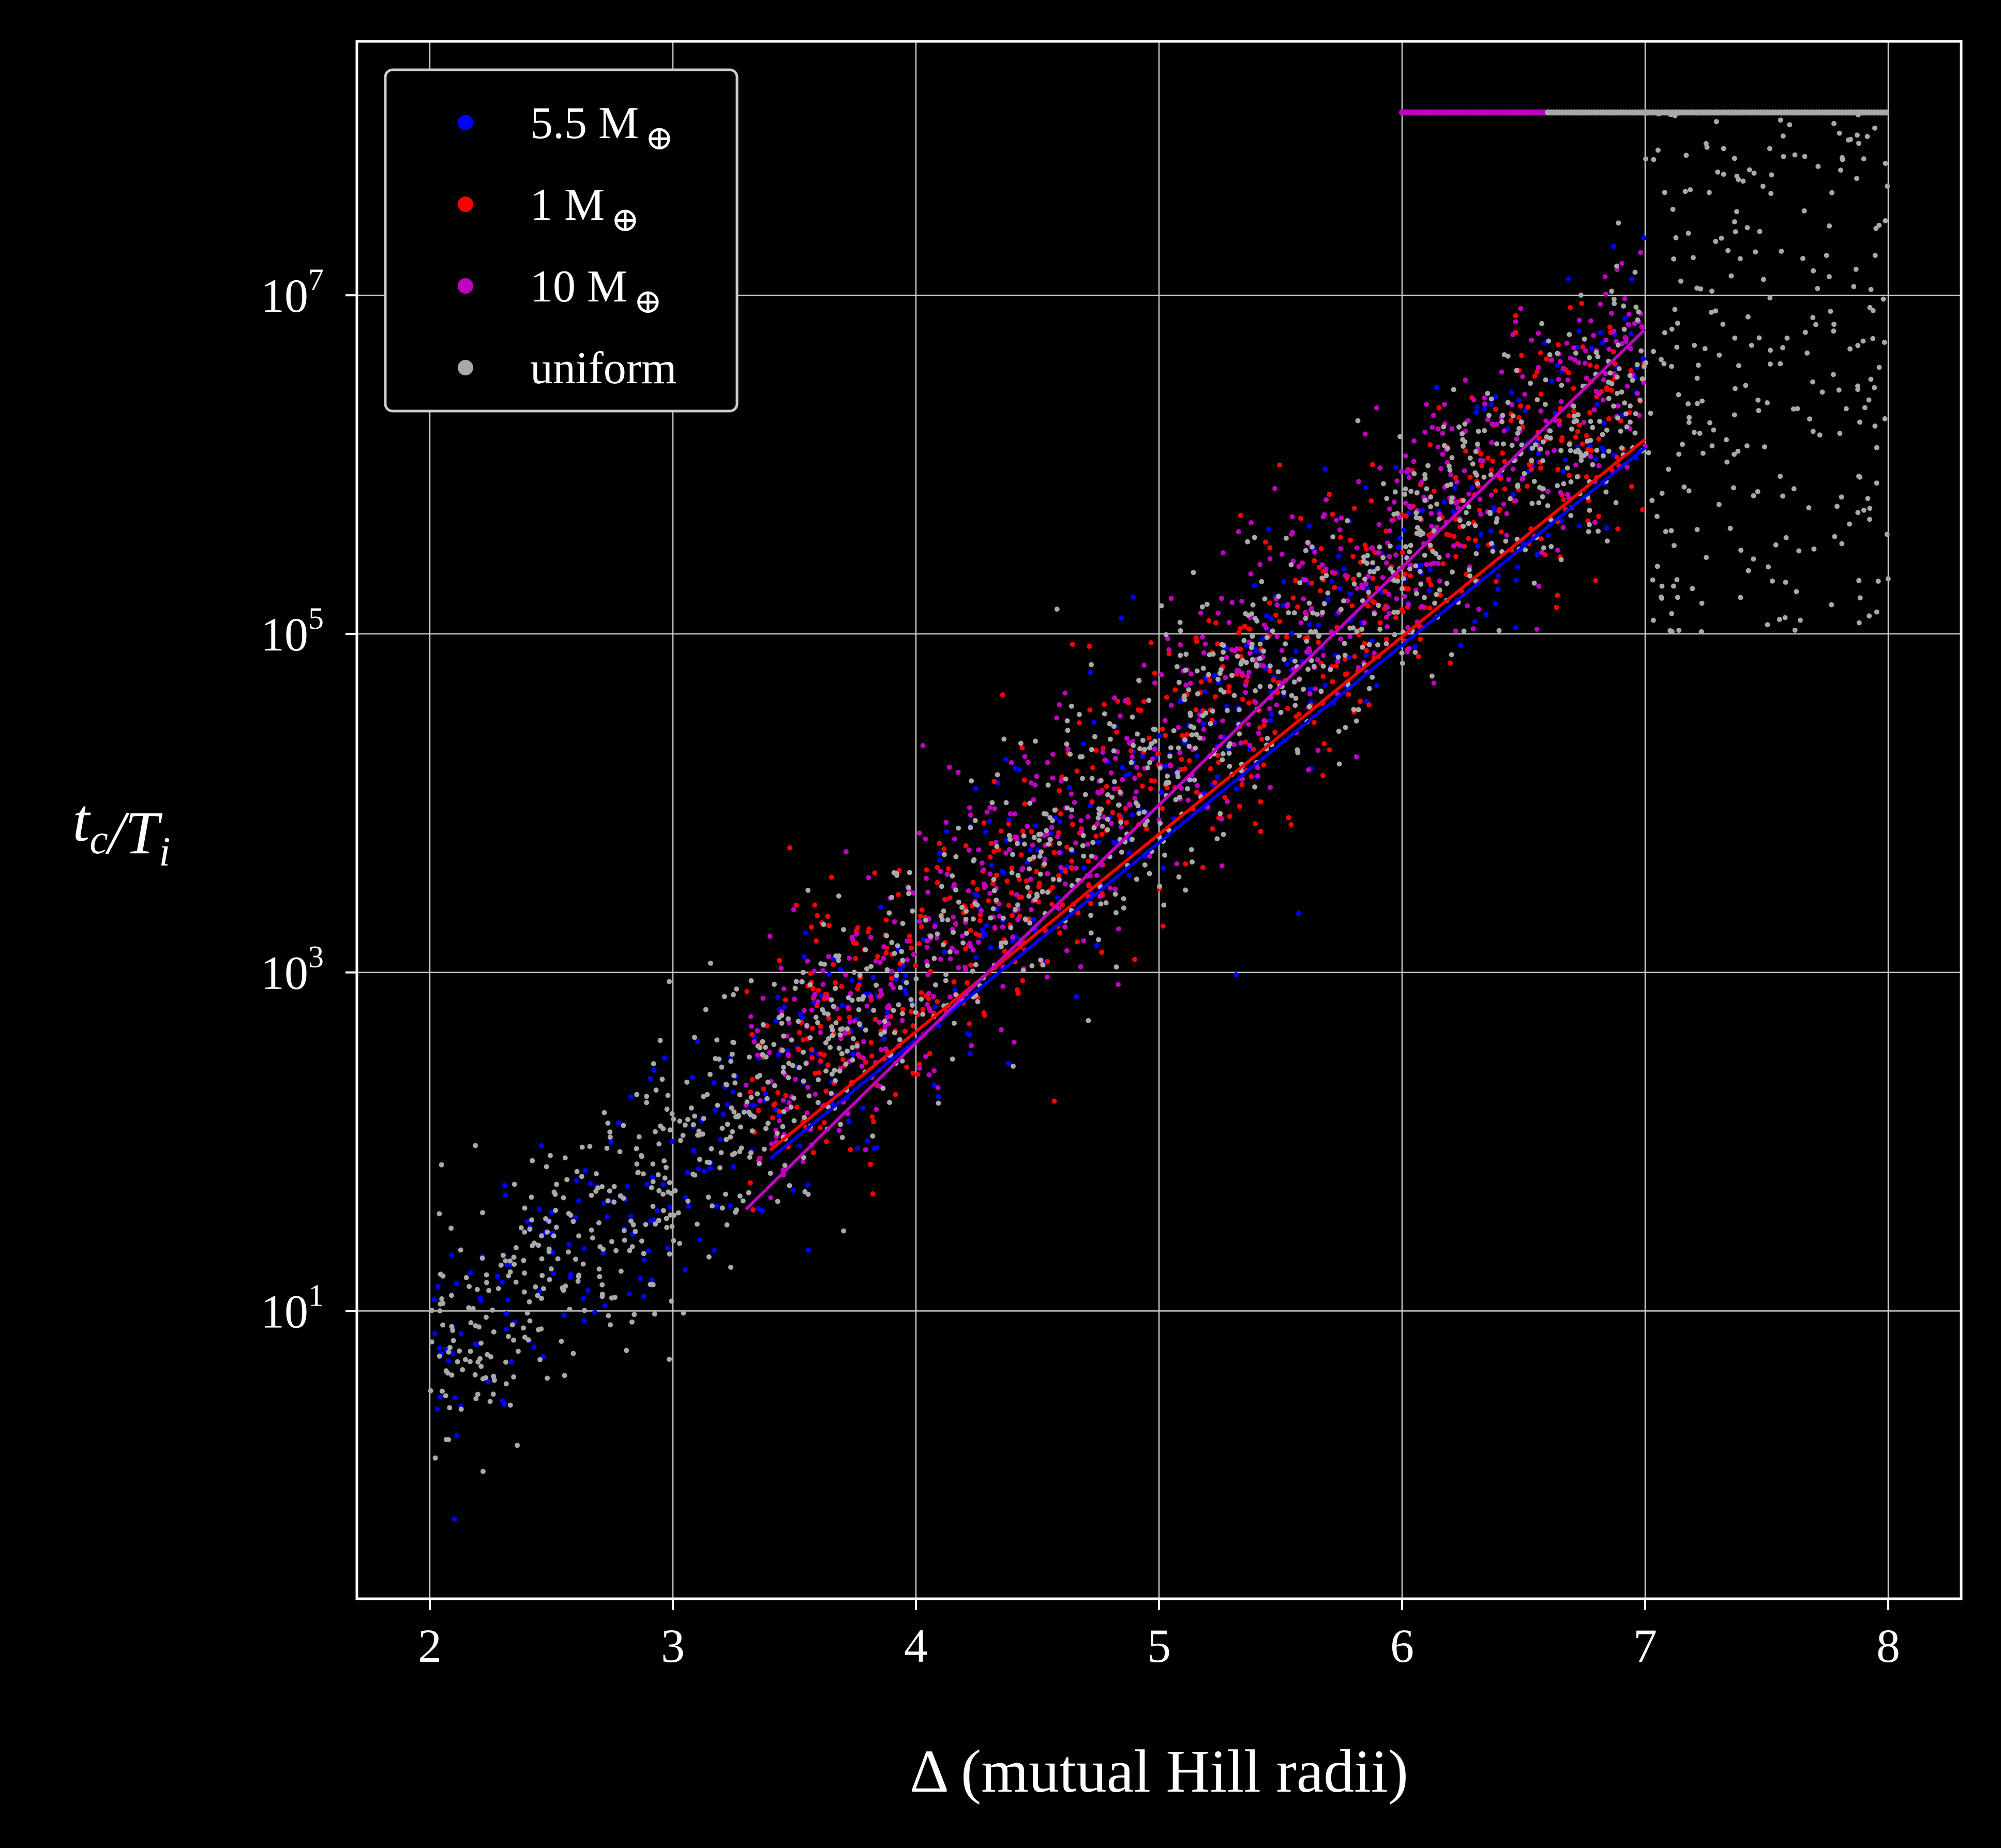 The image size is (2001, 1848). What do you see at coordinates (603, 368) in the screenshot?
I see `legend-label: uniform` at bounding box center [603, 368].